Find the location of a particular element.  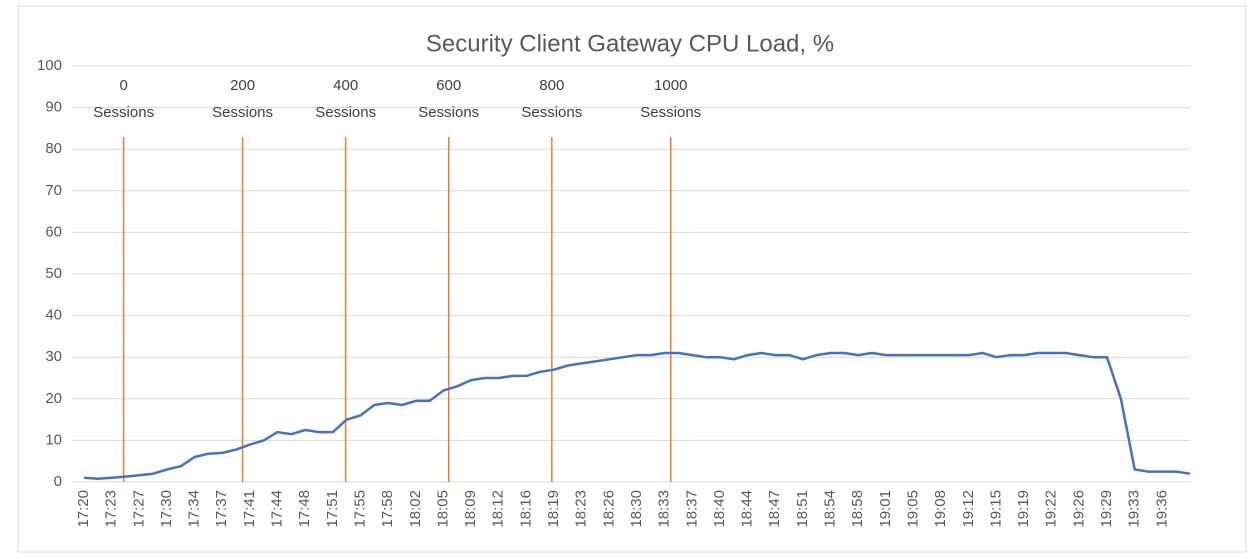

x-tick-label: 18:02 is located at coordinates (415, 509).